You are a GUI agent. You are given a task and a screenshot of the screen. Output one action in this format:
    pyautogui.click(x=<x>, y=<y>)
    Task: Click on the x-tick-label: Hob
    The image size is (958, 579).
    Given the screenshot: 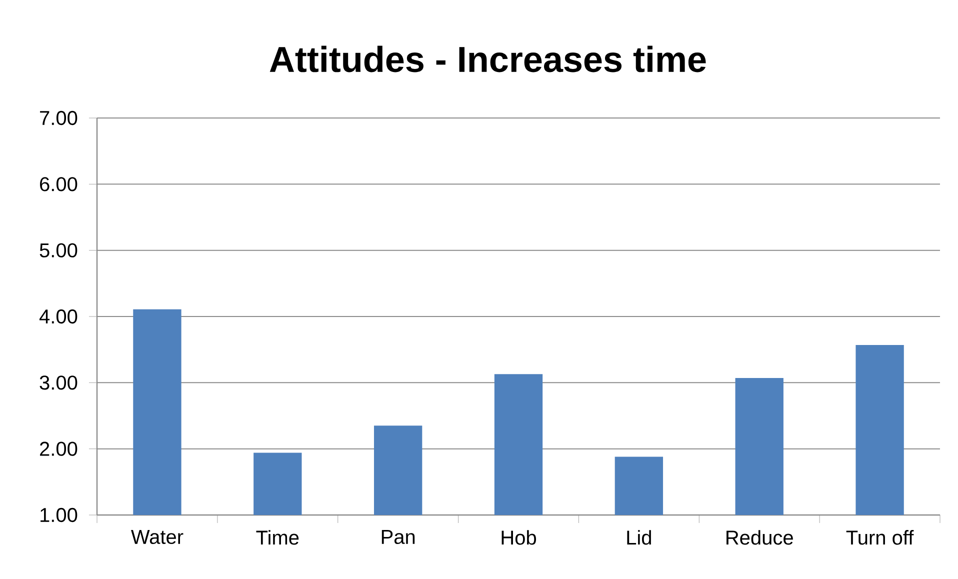 What is the action you would take?
    pyautogui.click(x=519, y=537)
    